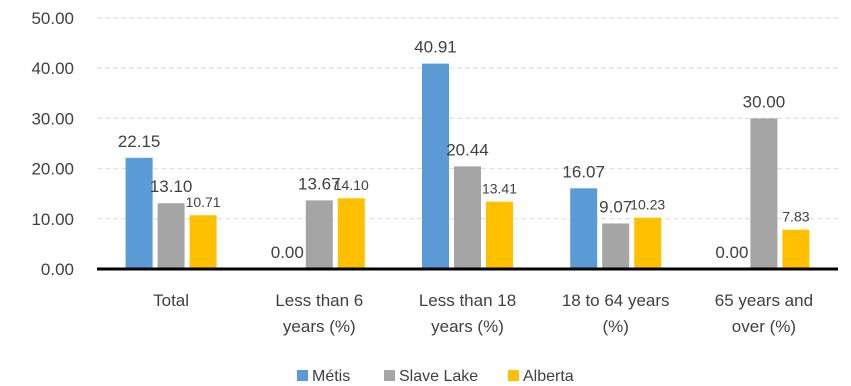 Image resolution: width=851 pixels, height=386 pixels. Describe the element at coordinates (764, 300) in the screenshot. I see `x-category-label: 65 years and` at that location.